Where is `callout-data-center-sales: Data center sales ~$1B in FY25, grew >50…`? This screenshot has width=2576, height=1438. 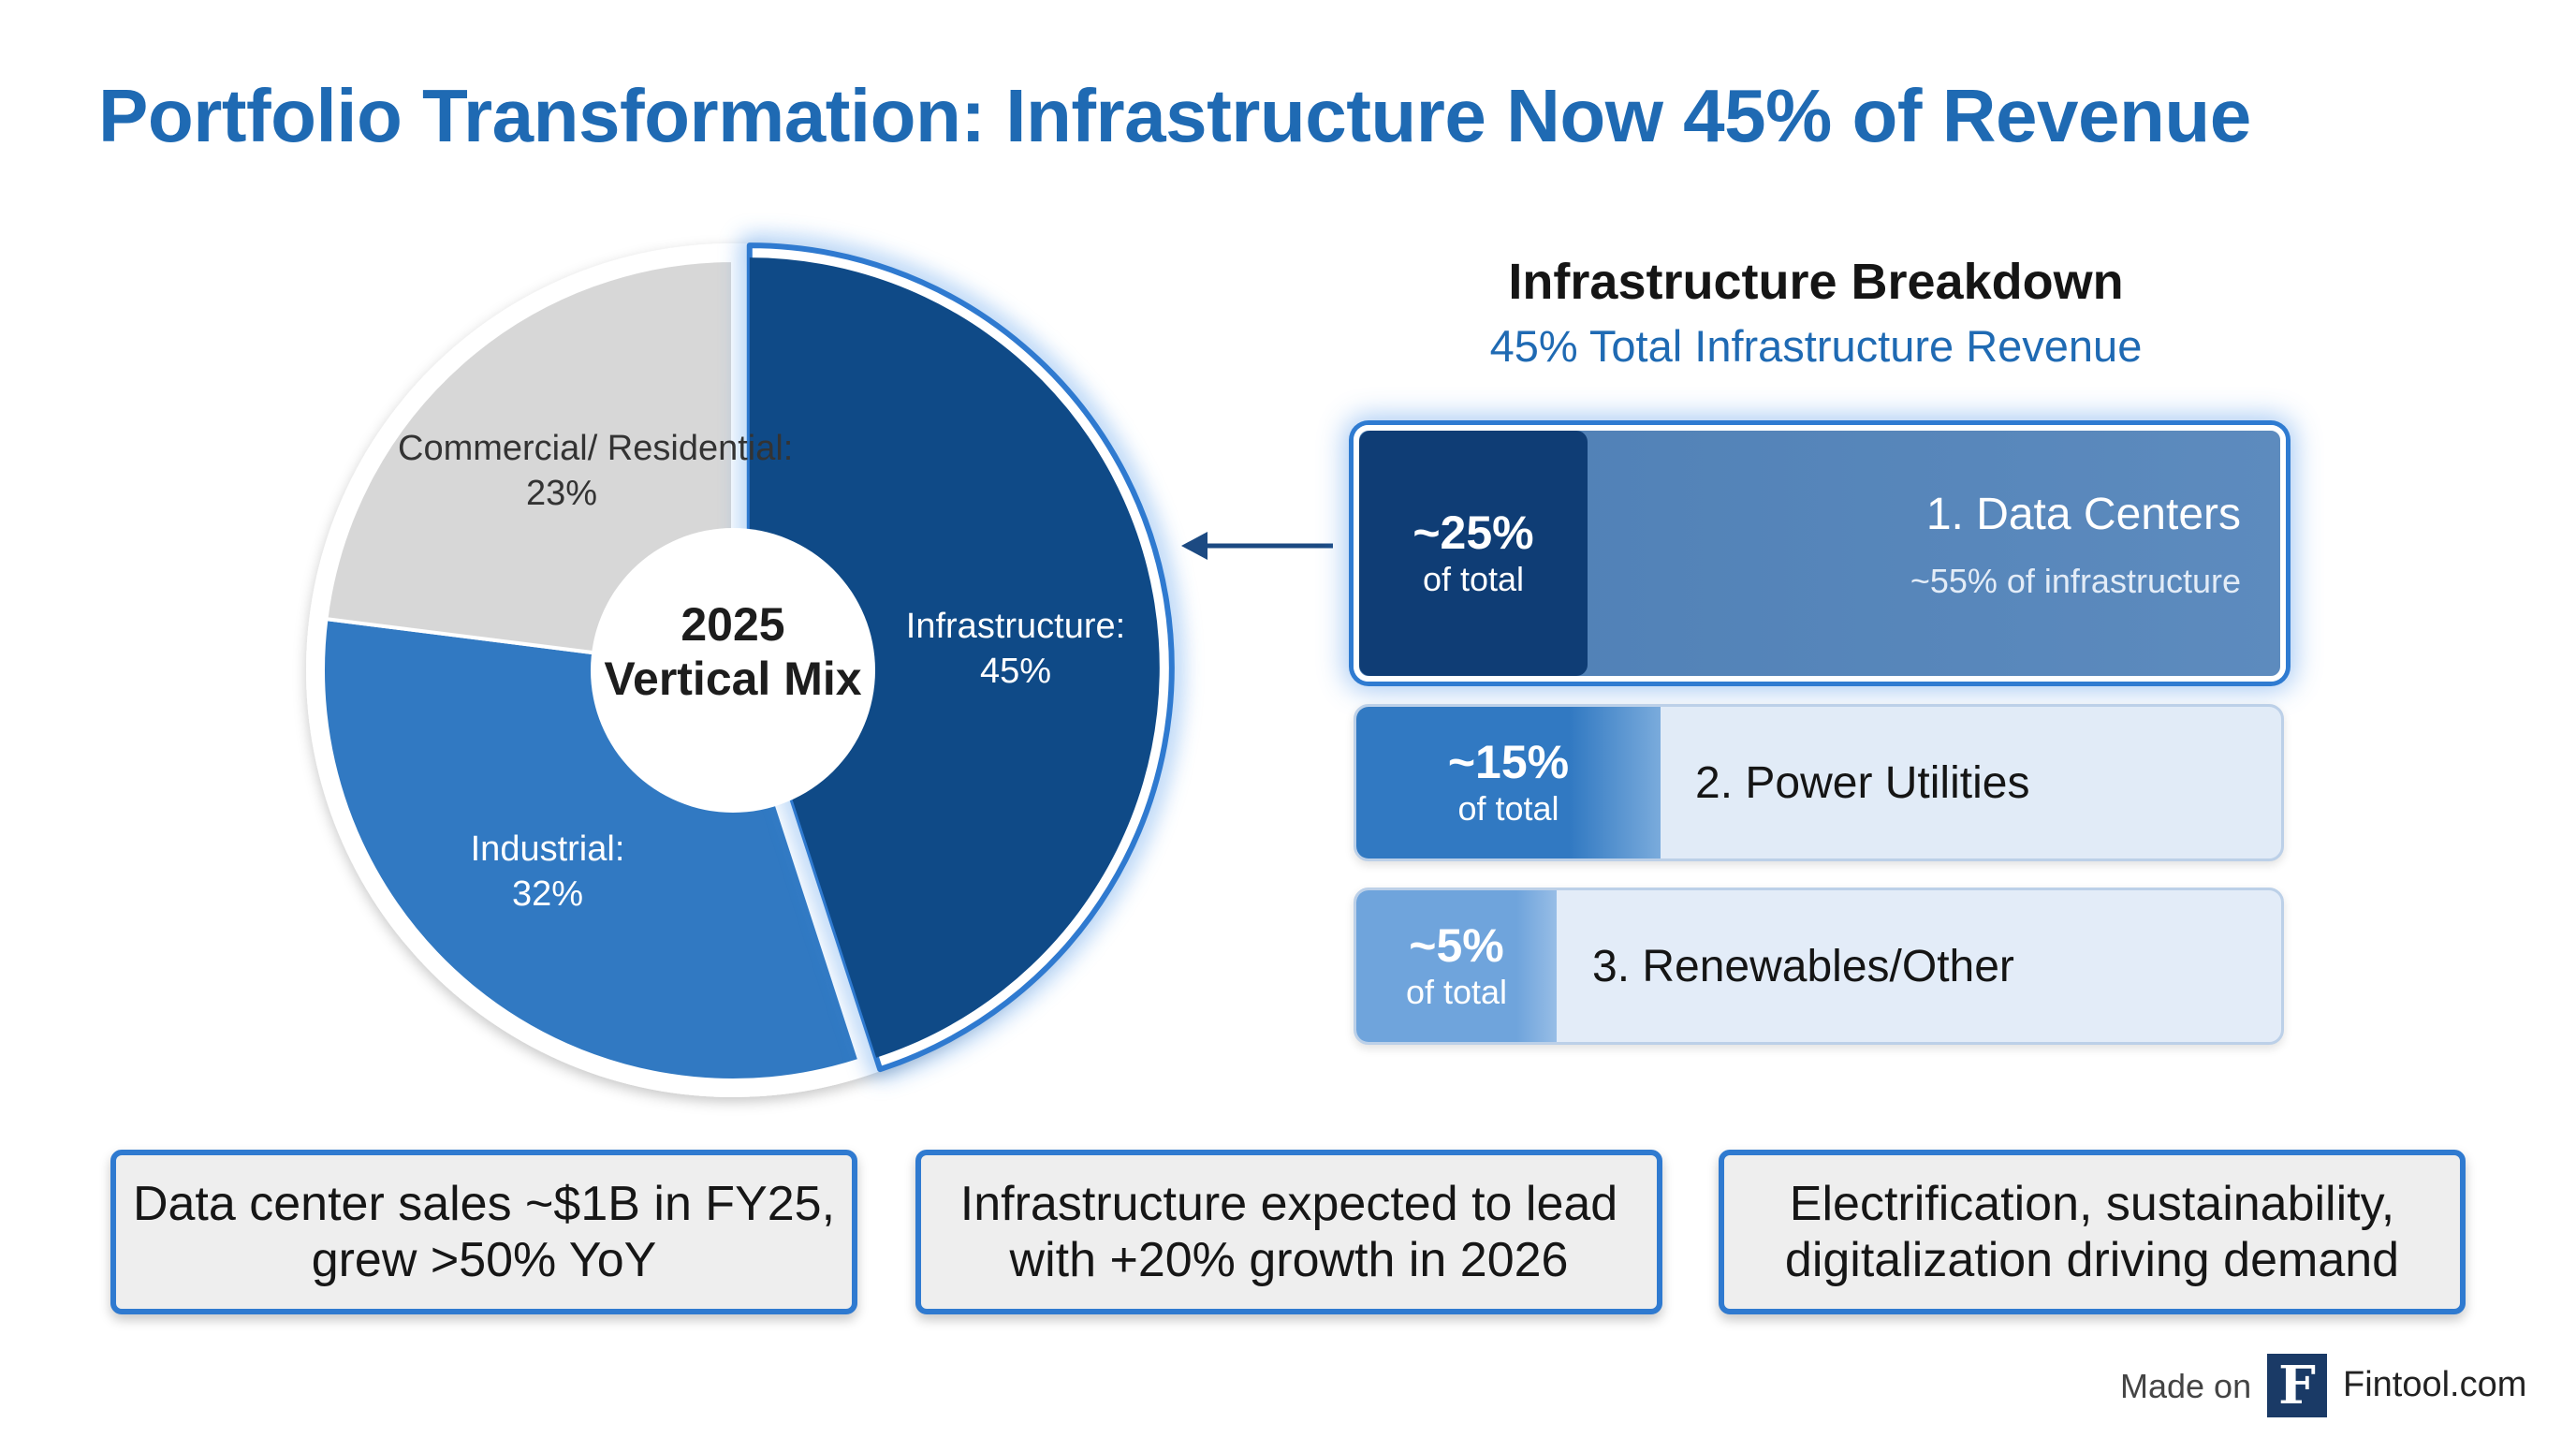 callout-data-center-sales: Data center sales ~$1B in FY25, grew >50… is located at coordinates (483, 1232).